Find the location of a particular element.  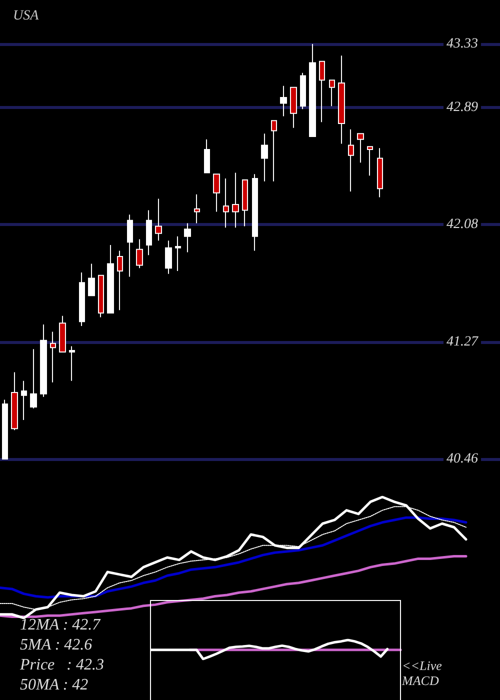

text: 5MA : 42.6 is located at coordinates (56, 645).